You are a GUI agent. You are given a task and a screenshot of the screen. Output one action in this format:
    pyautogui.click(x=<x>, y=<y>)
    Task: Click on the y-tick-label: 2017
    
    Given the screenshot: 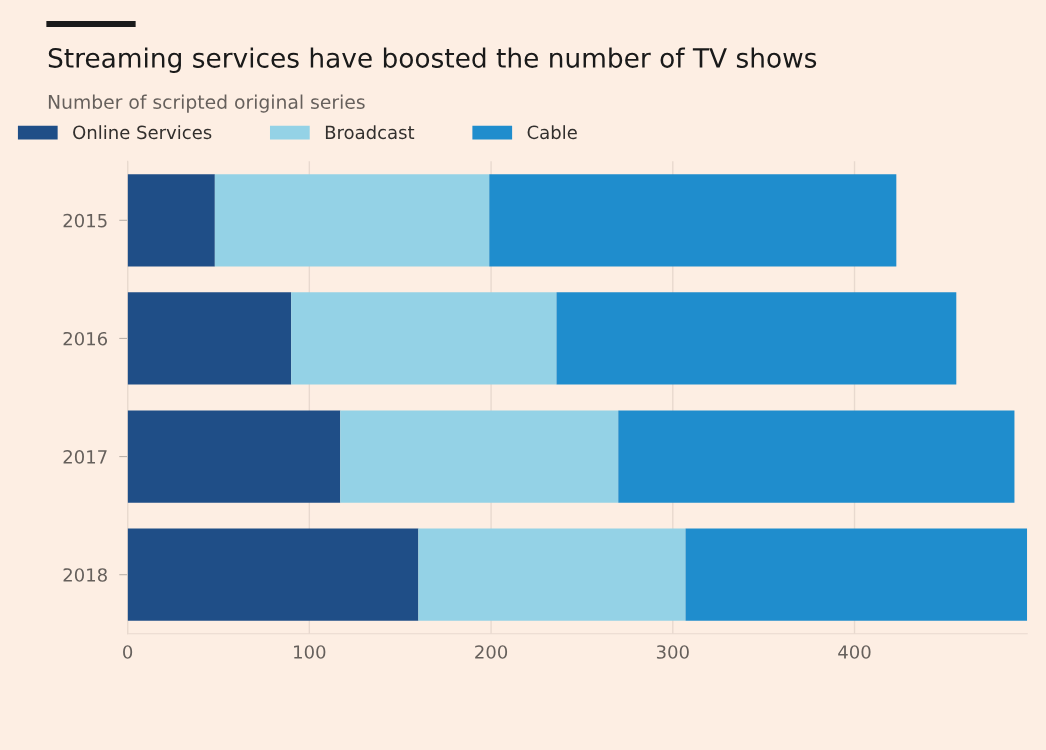 What is the action you would take?
    pyautogui.click(x=85, y=457)
    